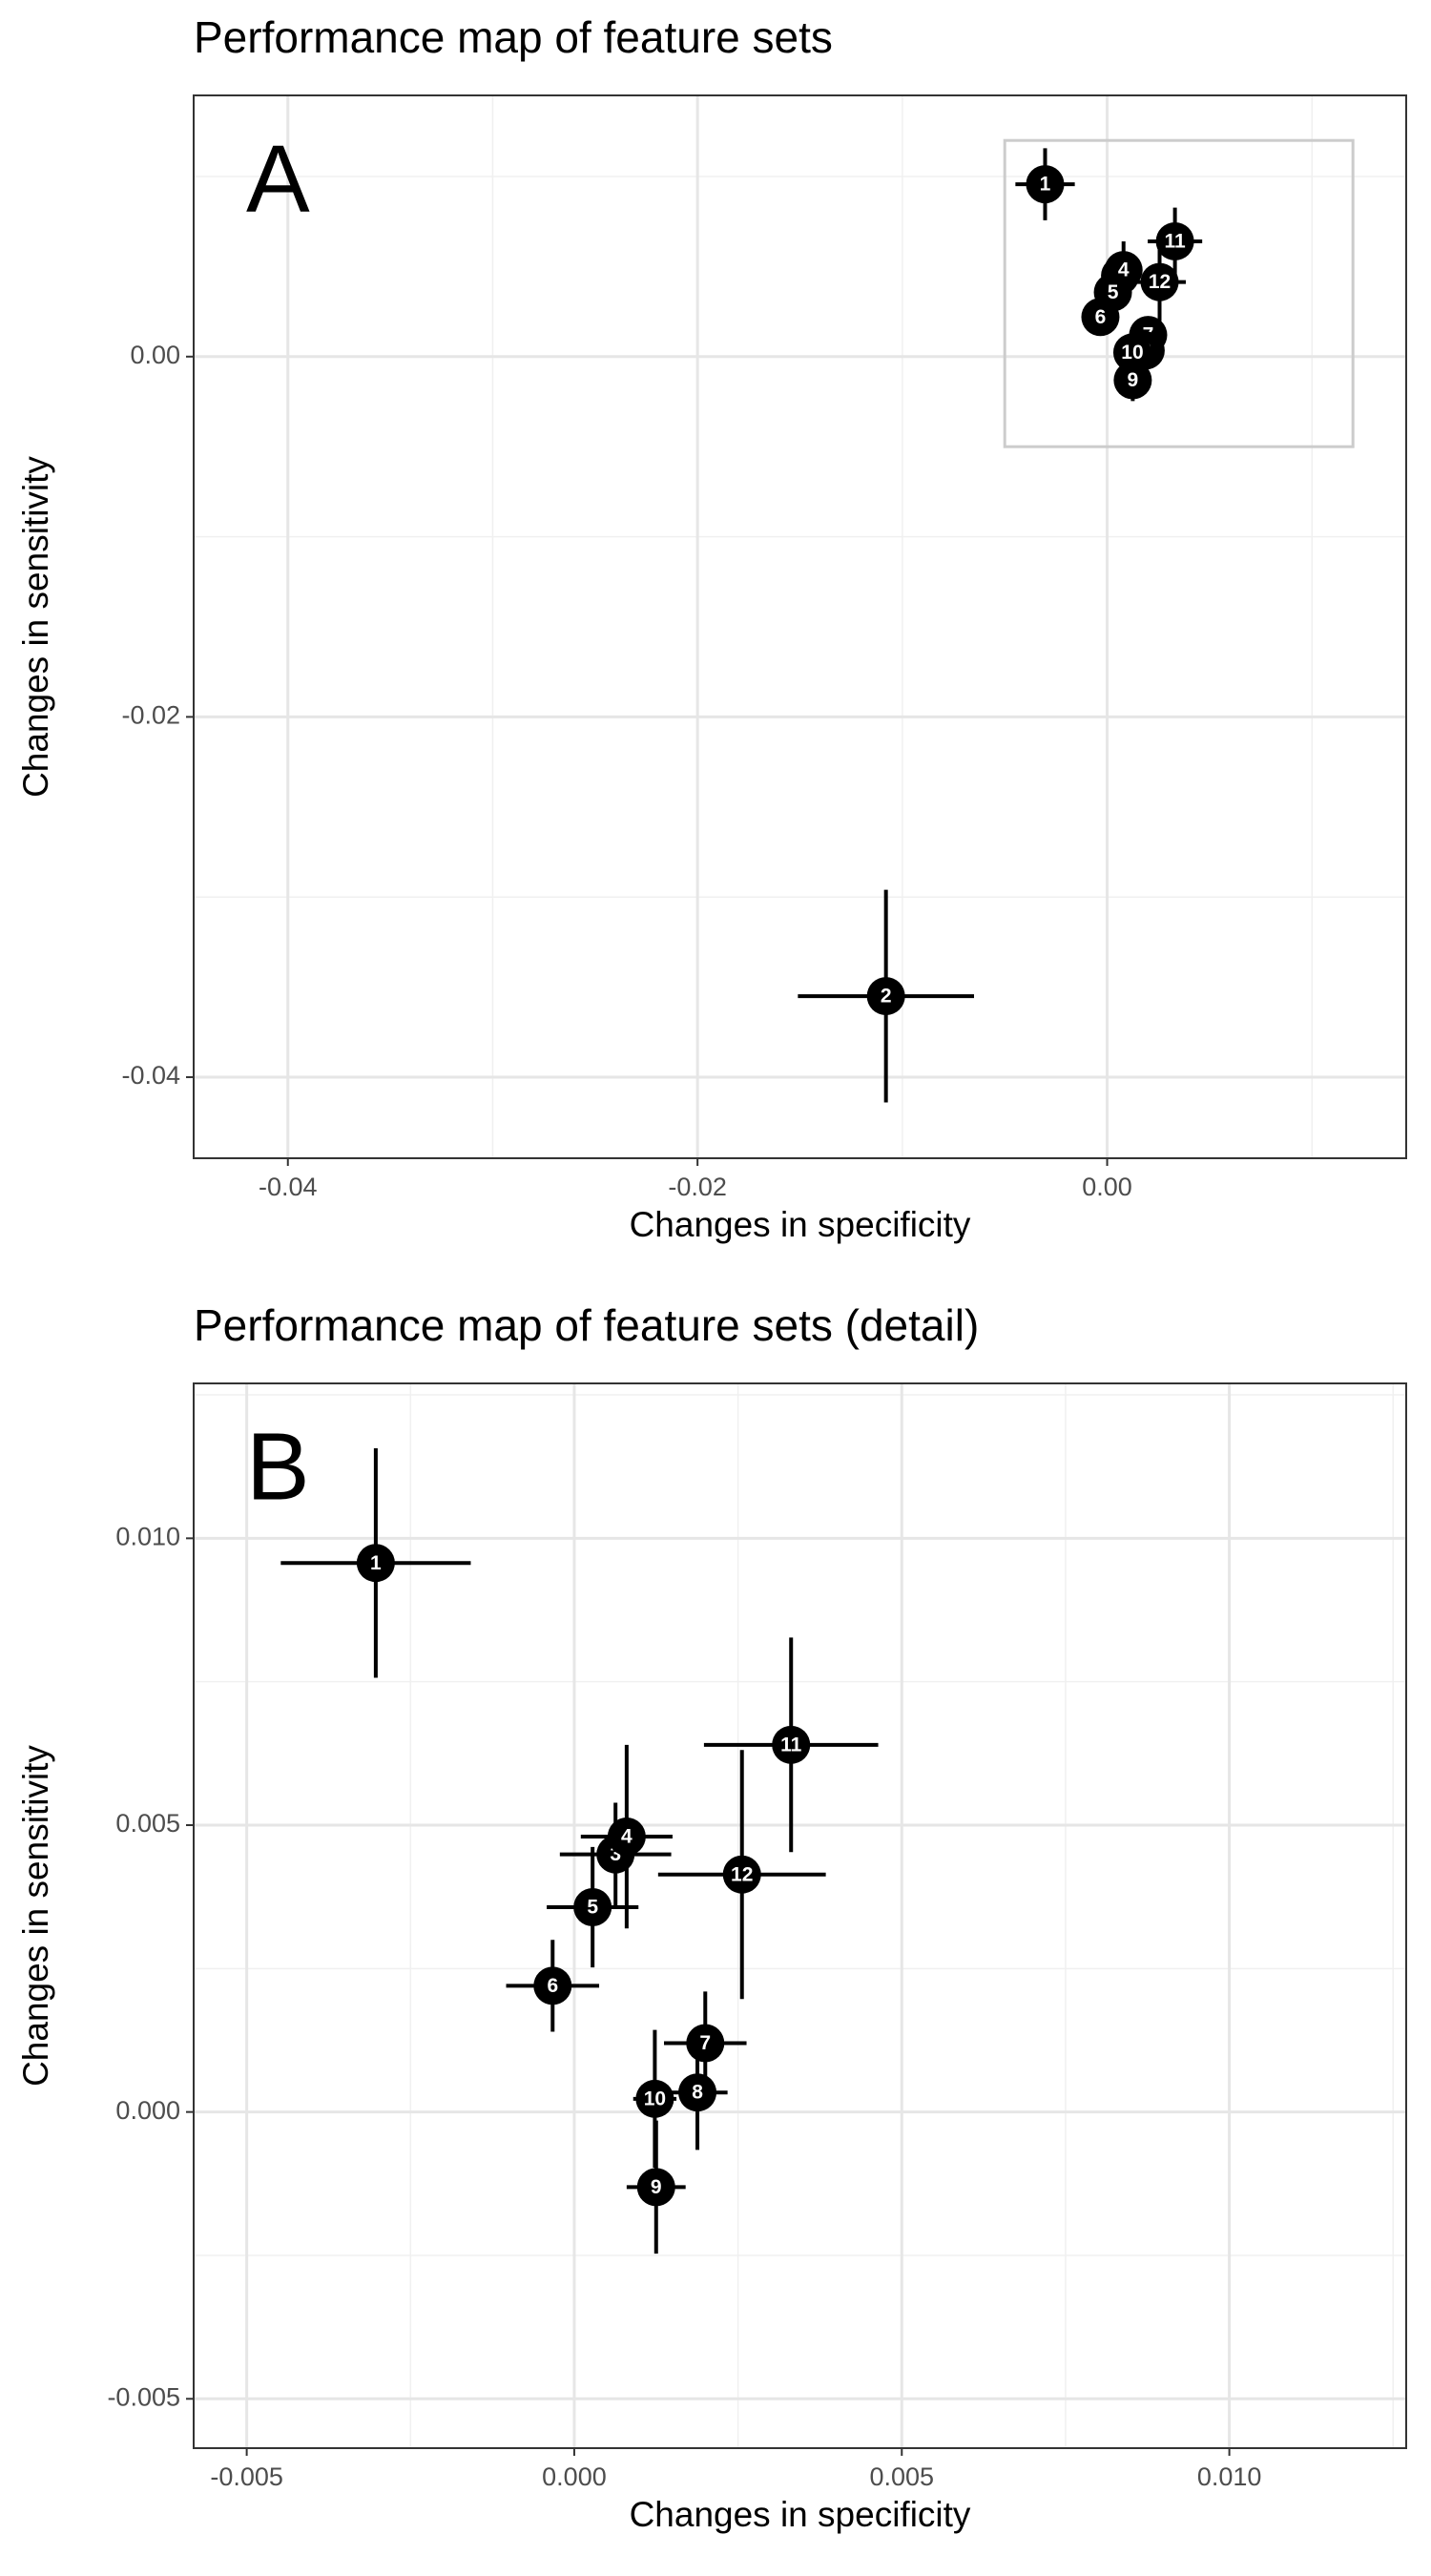 The width and height of the screenshot is (1431, 2576). Describe the element at coordinates (147, 1823) in the screenshot. I see `y-tick-label: 0.005` at that location.